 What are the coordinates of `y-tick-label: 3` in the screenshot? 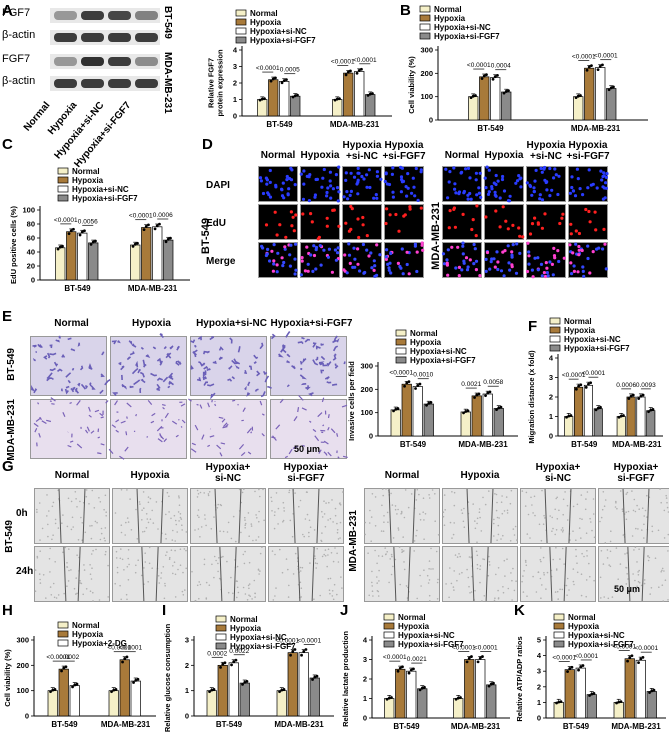 It's located at (365, 659).